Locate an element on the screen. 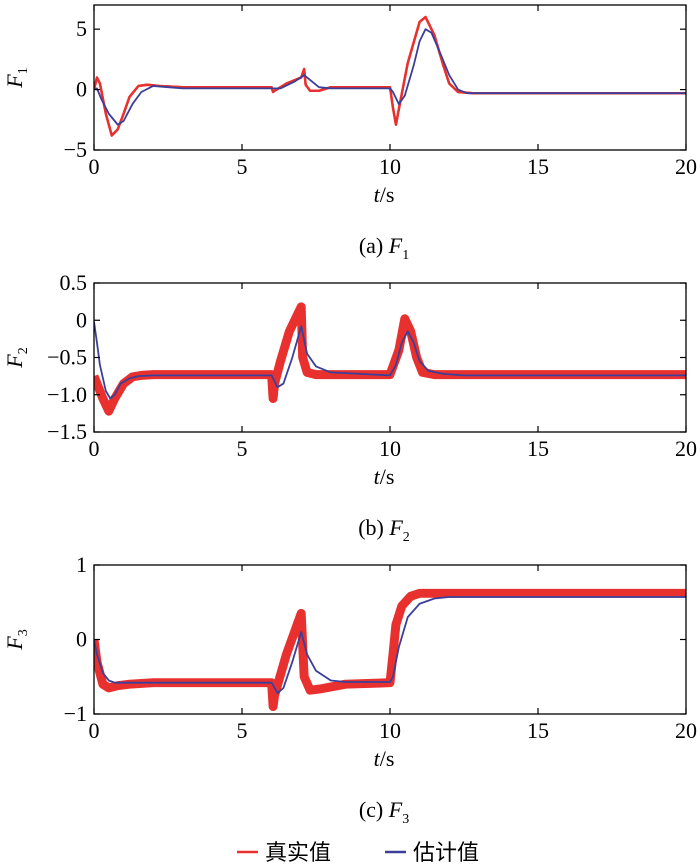  y-axis-label: F2 is located at coordinates (16, 357).